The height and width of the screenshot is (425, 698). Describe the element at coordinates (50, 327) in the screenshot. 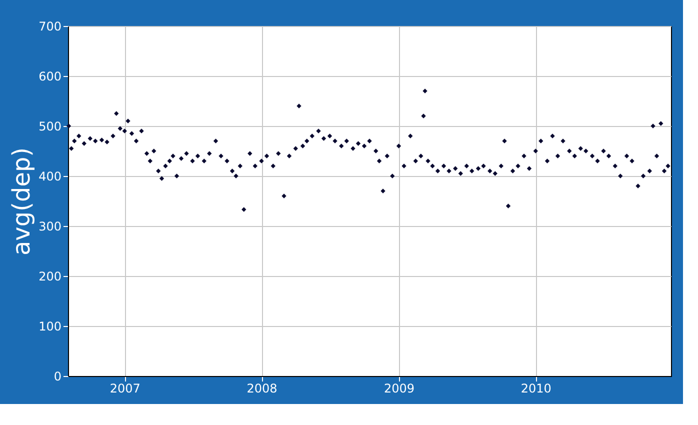

I see `y-tick-label: 100` at that location.